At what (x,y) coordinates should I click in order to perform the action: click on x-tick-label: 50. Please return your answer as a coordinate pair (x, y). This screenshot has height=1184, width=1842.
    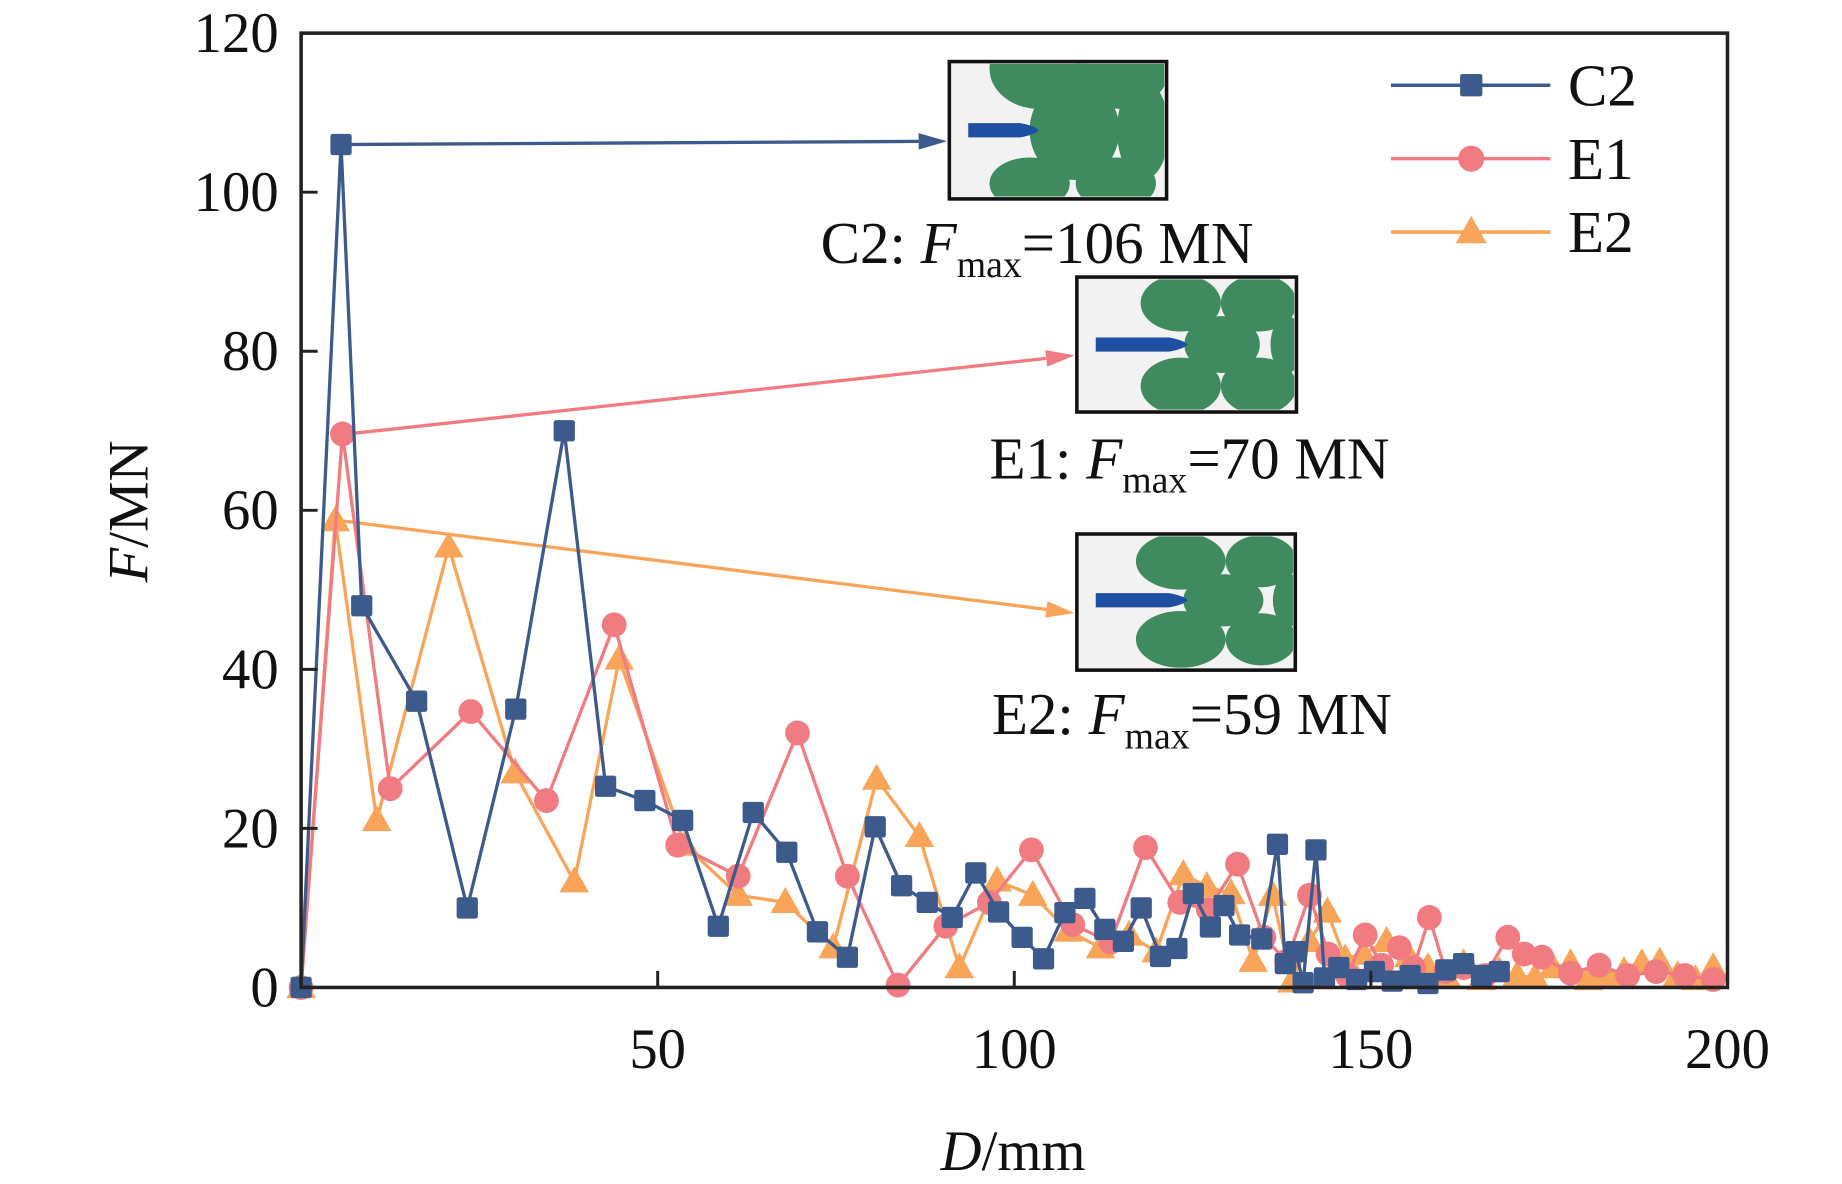
    Looking at the image, I should click on (657, 1049).